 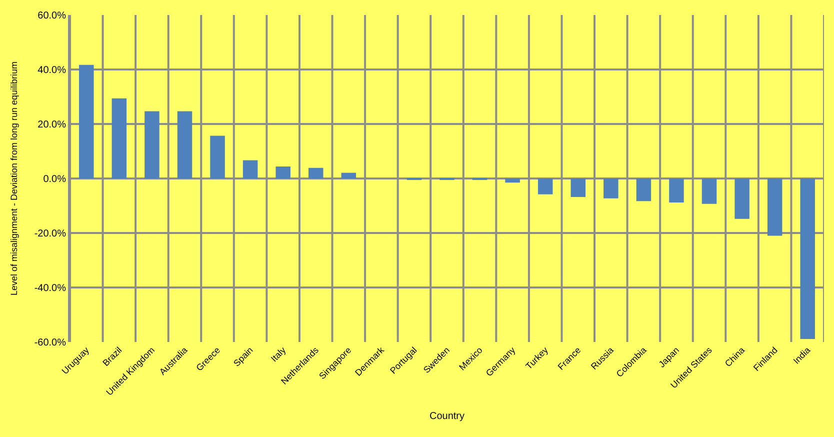 What do you see at coordinates (54, 179) in the screenshot?
I see `y-tick-label: 0.0%` at bounding box center [54, 179].